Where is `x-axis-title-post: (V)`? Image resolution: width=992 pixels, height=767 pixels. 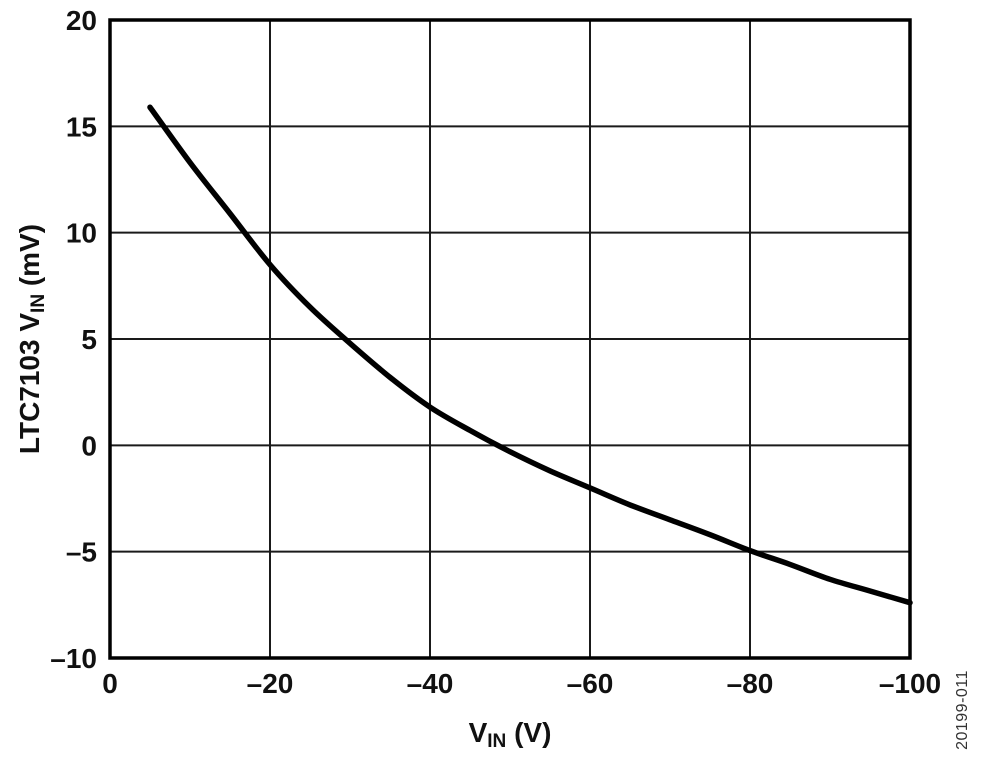 x-axis-title-post: (V) is located at coordinates (529, 732).